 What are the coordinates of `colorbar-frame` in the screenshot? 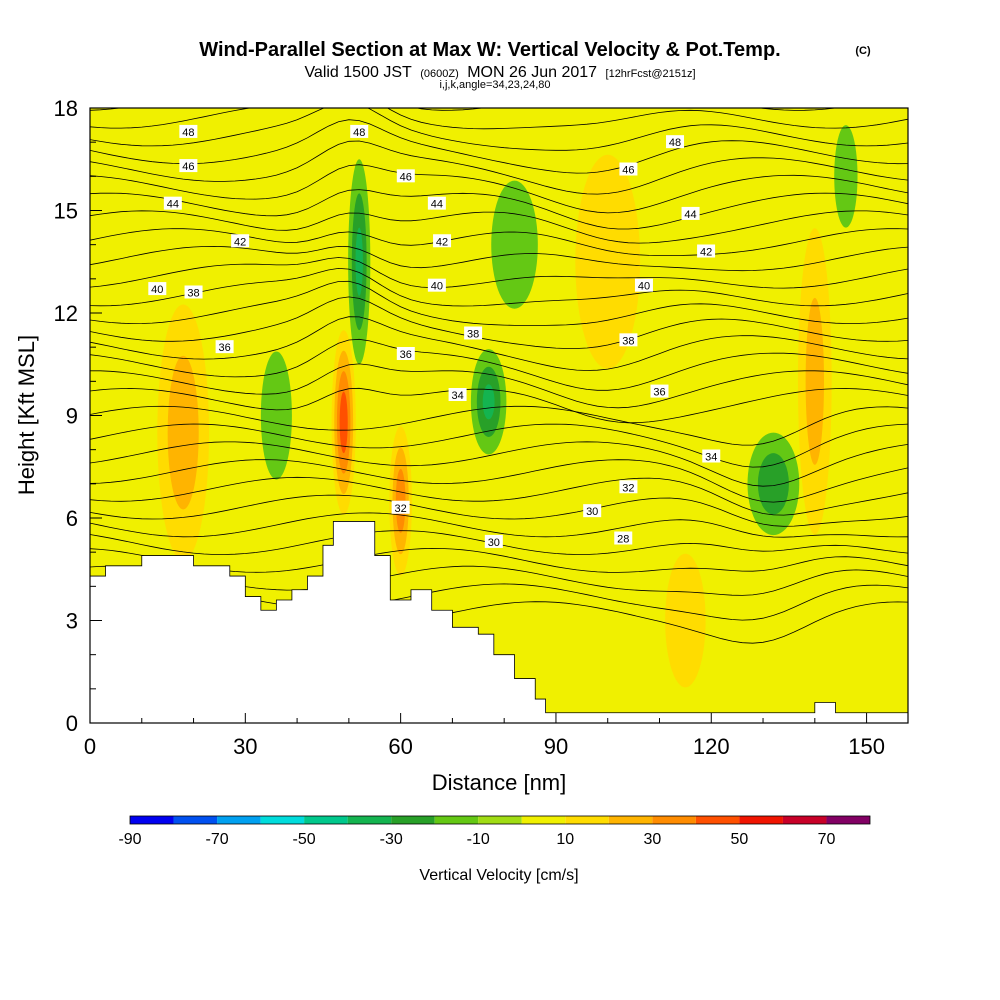 It's located at (500, 820).